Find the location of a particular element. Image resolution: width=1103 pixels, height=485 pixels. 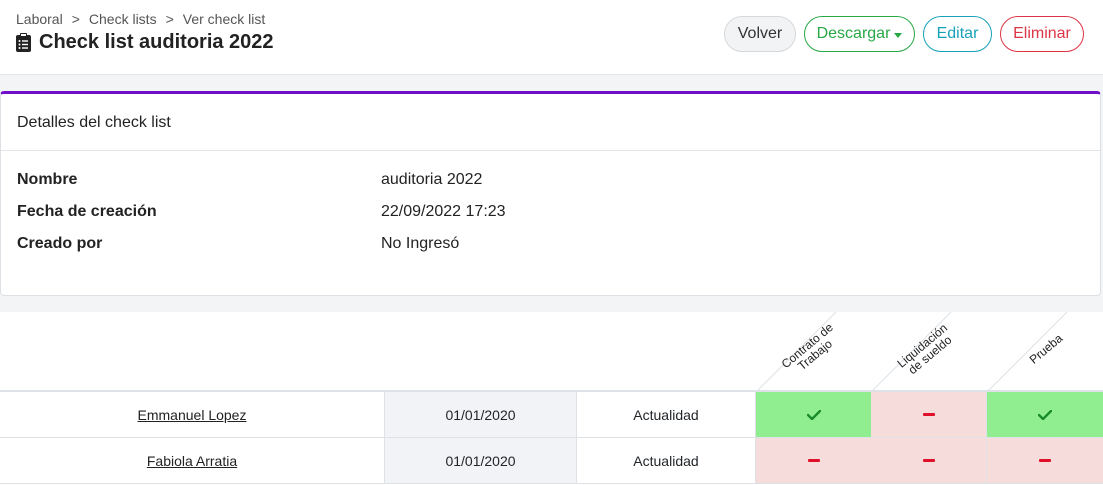

employee-cell: Fabiola Arratia is located at coordinates (192, 460).